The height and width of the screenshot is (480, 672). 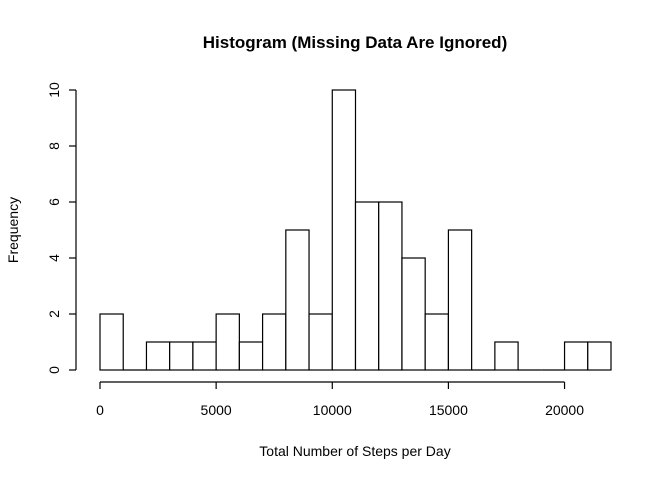 I want to click on y-tick-label: 6, so click(x=54, y=202).